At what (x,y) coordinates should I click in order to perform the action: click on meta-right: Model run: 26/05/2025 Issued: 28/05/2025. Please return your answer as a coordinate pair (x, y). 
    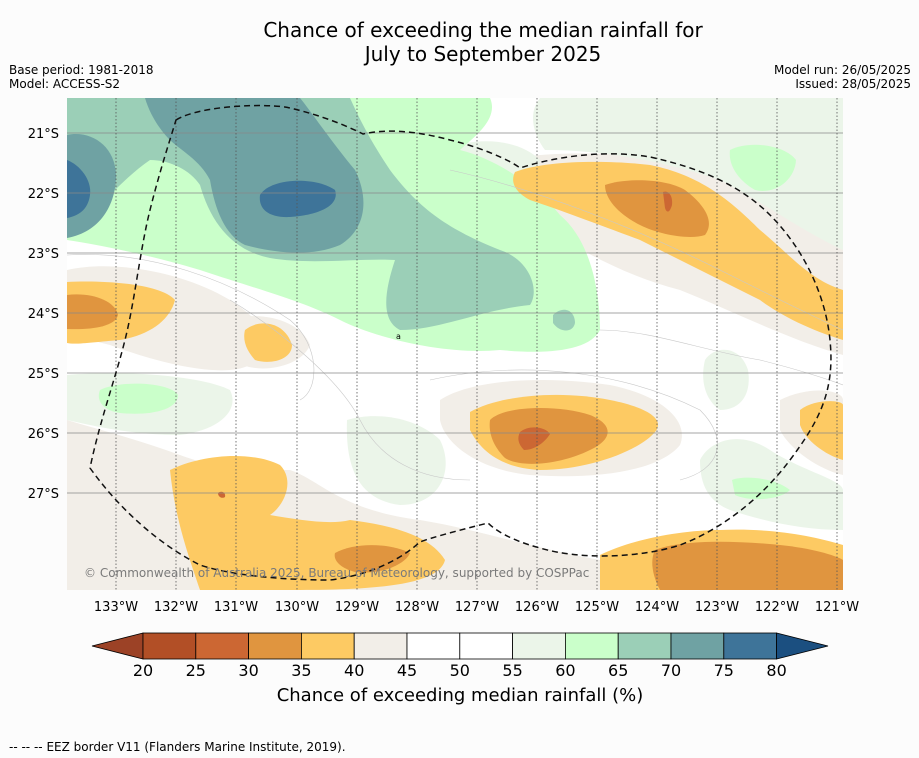
    Looking at the image, I should click on (842, 77).